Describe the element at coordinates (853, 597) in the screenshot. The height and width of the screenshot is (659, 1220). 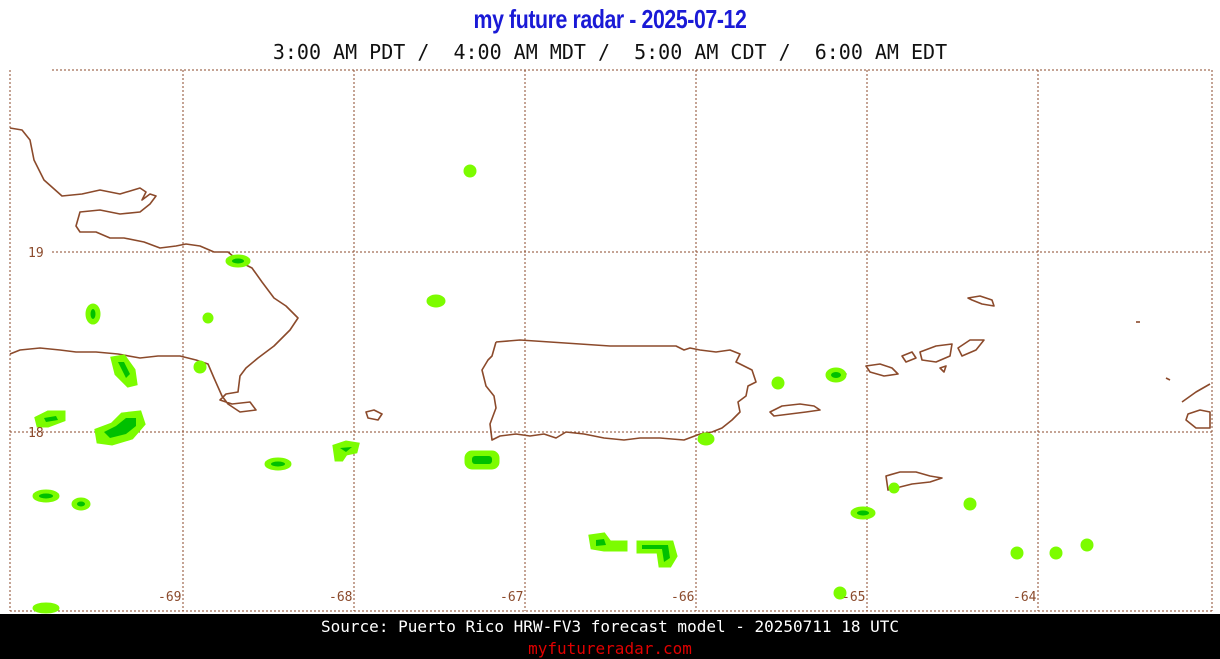
I see `lon-label: -65` at that location.